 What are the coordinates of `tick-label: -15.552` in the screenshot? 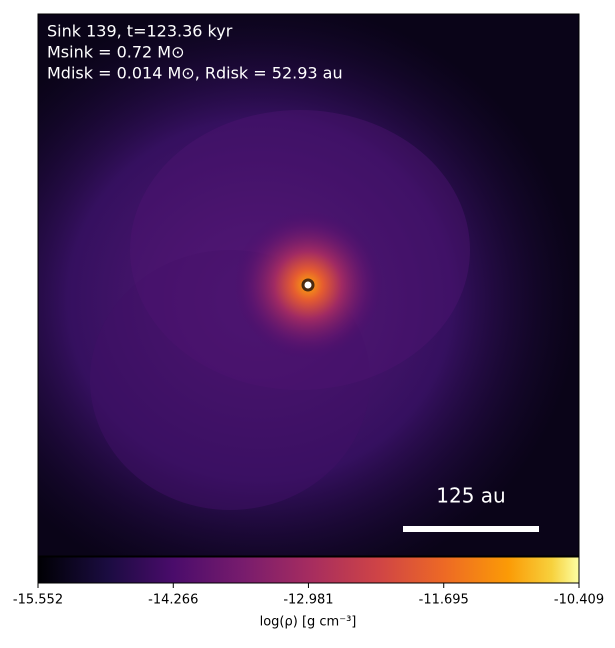 It's located at (38, 600).